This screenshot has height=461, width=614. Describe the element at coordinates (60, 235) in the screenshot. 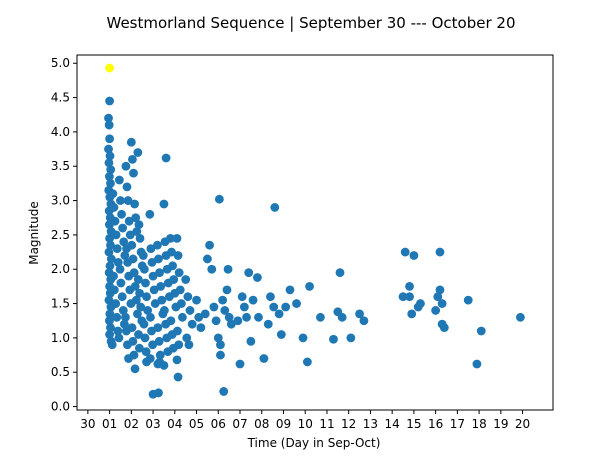

I see `y-tick-label: 2.5` at that location.